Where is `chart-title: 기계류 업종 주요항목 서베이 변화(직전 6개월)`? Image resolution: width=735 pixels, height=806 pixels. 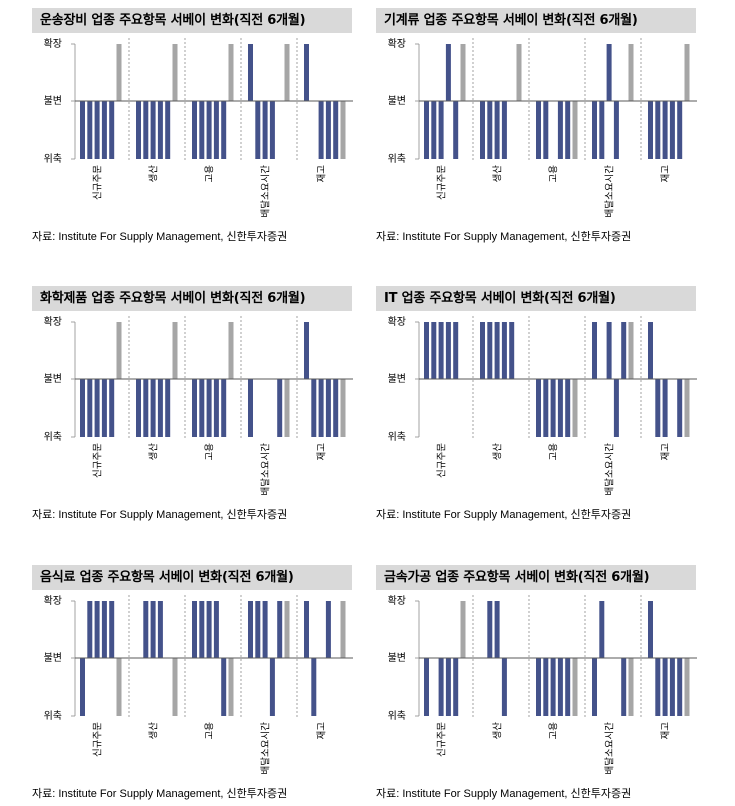
chart-title: 기계류 업종 주요항목 서베이 변화(직전 6개월) is located at coordinates (536, 20).